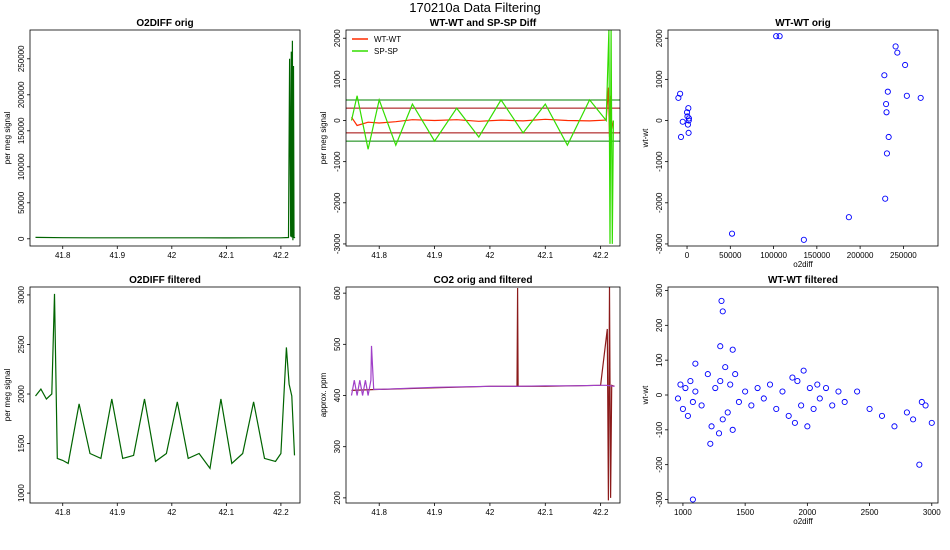 This screenshot has width=950, height=550. I want to click on y-tick-label: 3000, so click(21, 294).